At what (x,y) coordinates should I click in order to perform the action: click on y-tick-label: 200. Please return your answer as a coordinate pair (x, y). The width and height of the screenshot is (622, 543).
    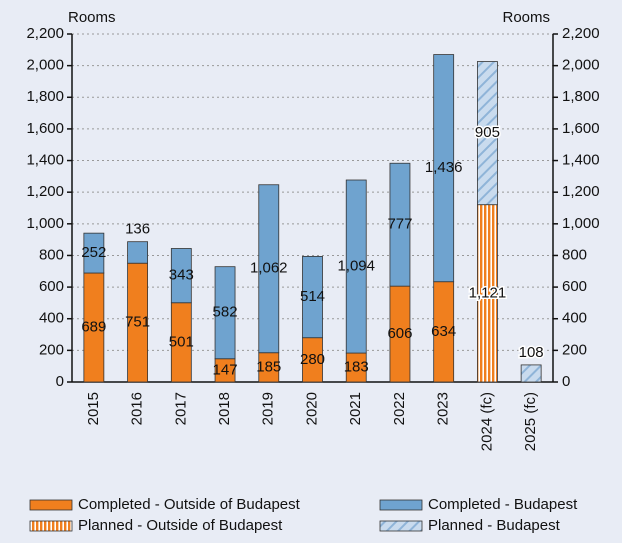
    Looking at the image, I should click on (51, 349).